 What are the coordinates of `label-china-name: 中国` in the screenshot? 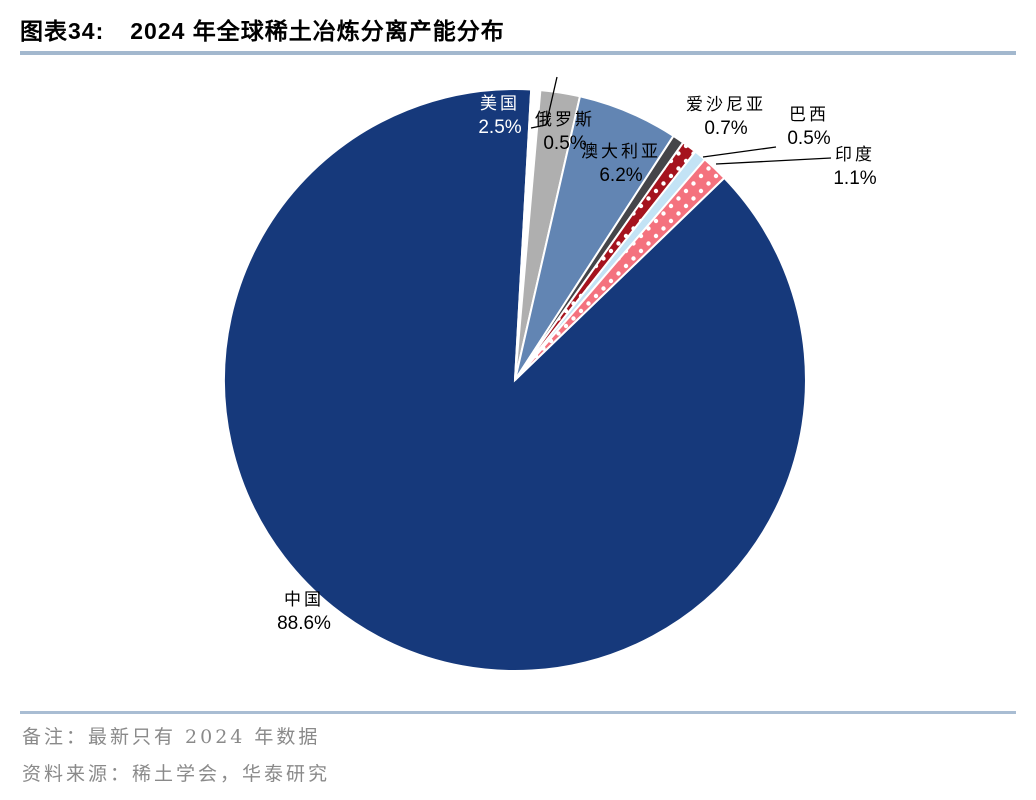 It's located at (304, 600).